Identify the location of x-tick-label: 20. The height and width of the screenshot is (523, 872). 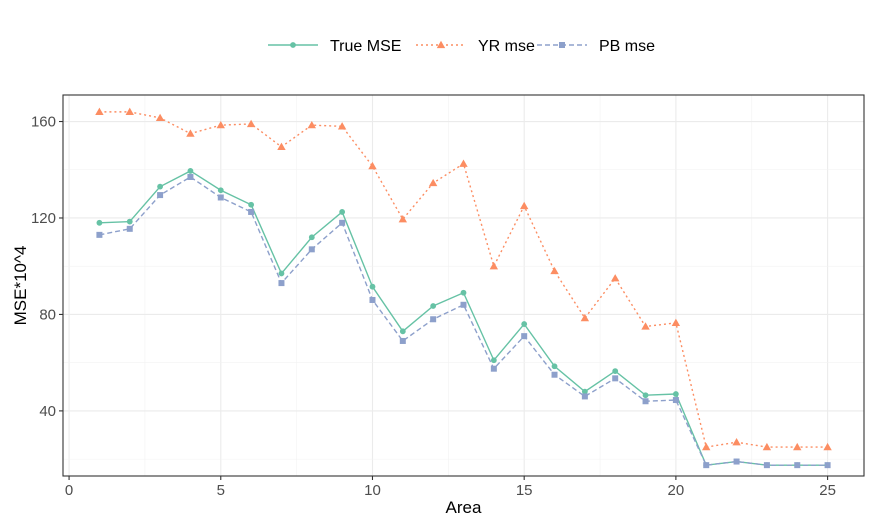
(676, 490).